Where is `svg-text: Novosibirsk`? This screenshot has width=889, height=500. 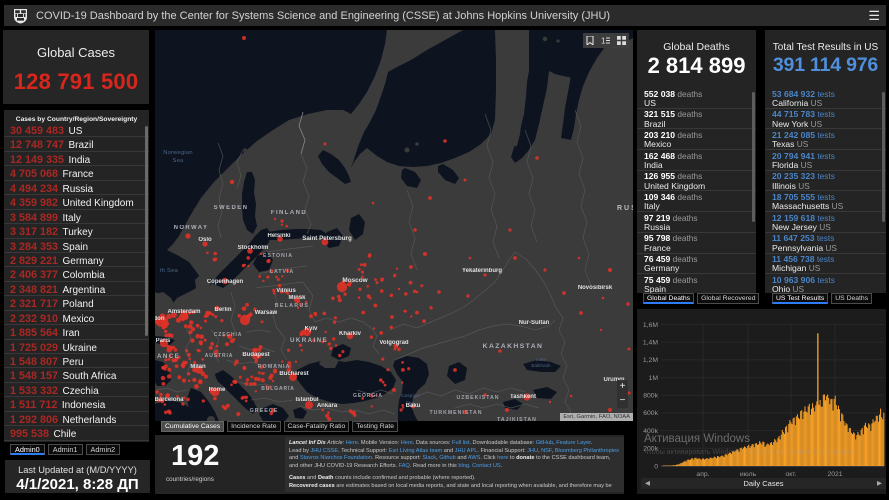
svg-text: Novosibirsk is located at coordinates (595, 288).